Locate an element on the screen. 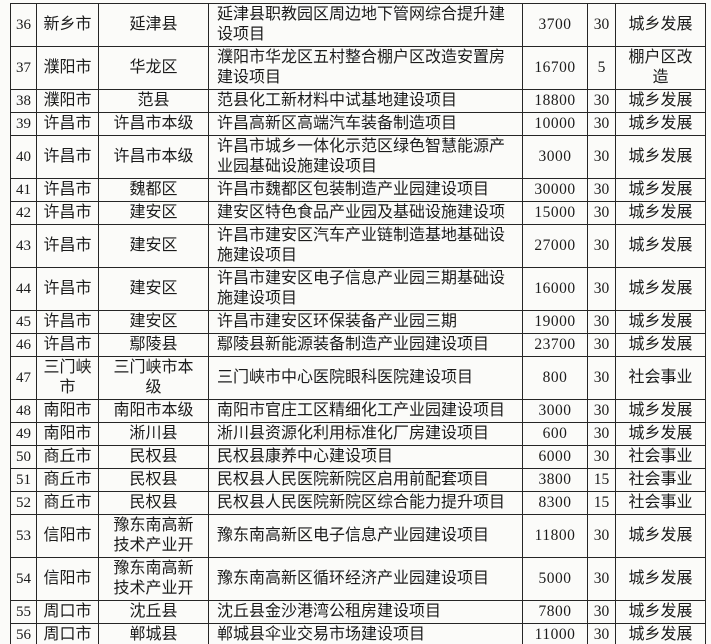 This screenshot has height=644, width=711. amount-cell: 3800 is located at coordinates (555, 480).